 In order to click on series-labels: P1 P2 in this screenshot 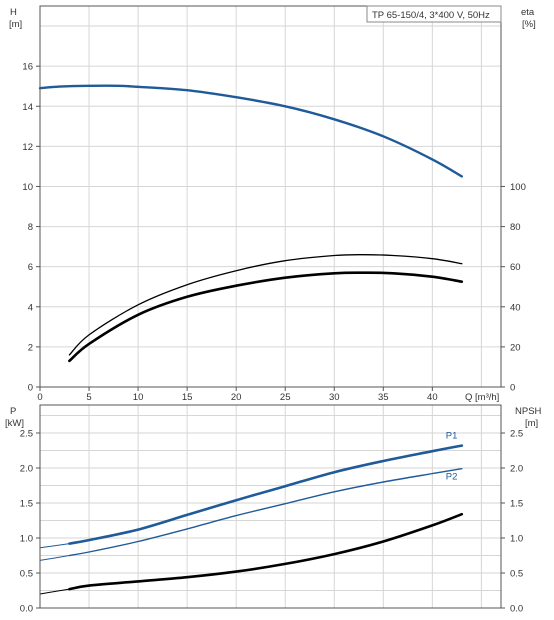, I will do `click(452, 457)`.